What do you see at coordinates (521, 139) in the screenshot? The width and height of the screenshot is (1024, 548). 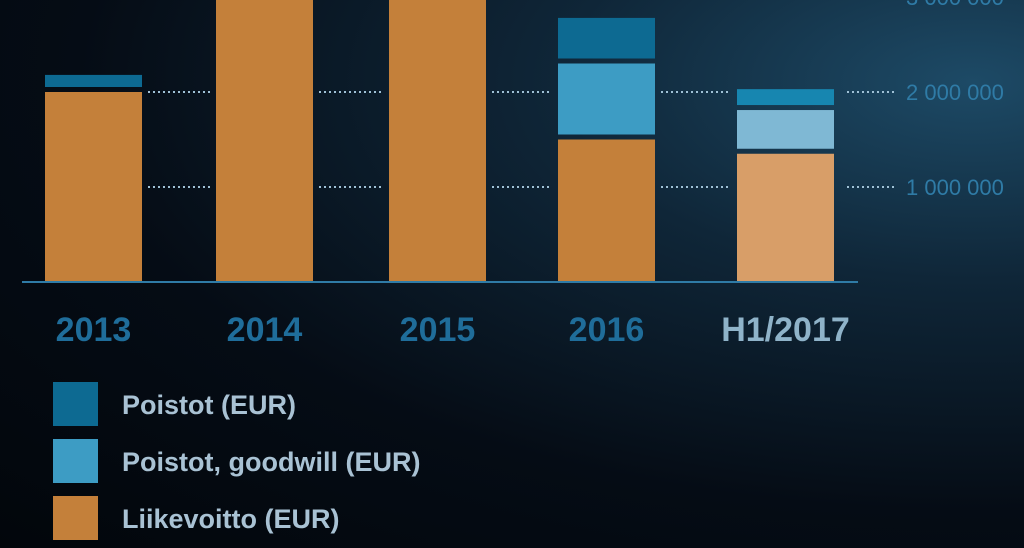 I see `gridlines` at bounding box center [521, 139].